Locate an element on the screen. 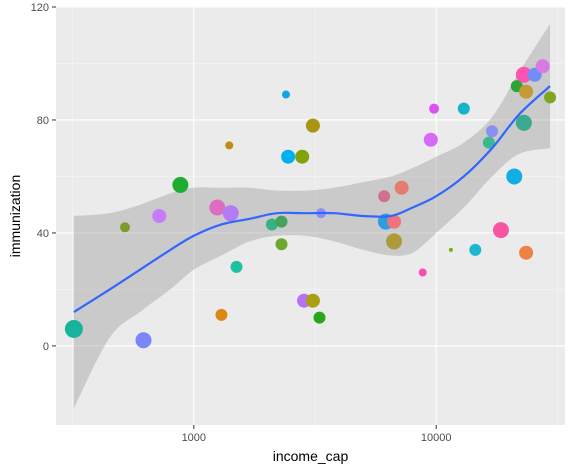  y-tick-label: 40 is located at coordinates (43, 234).